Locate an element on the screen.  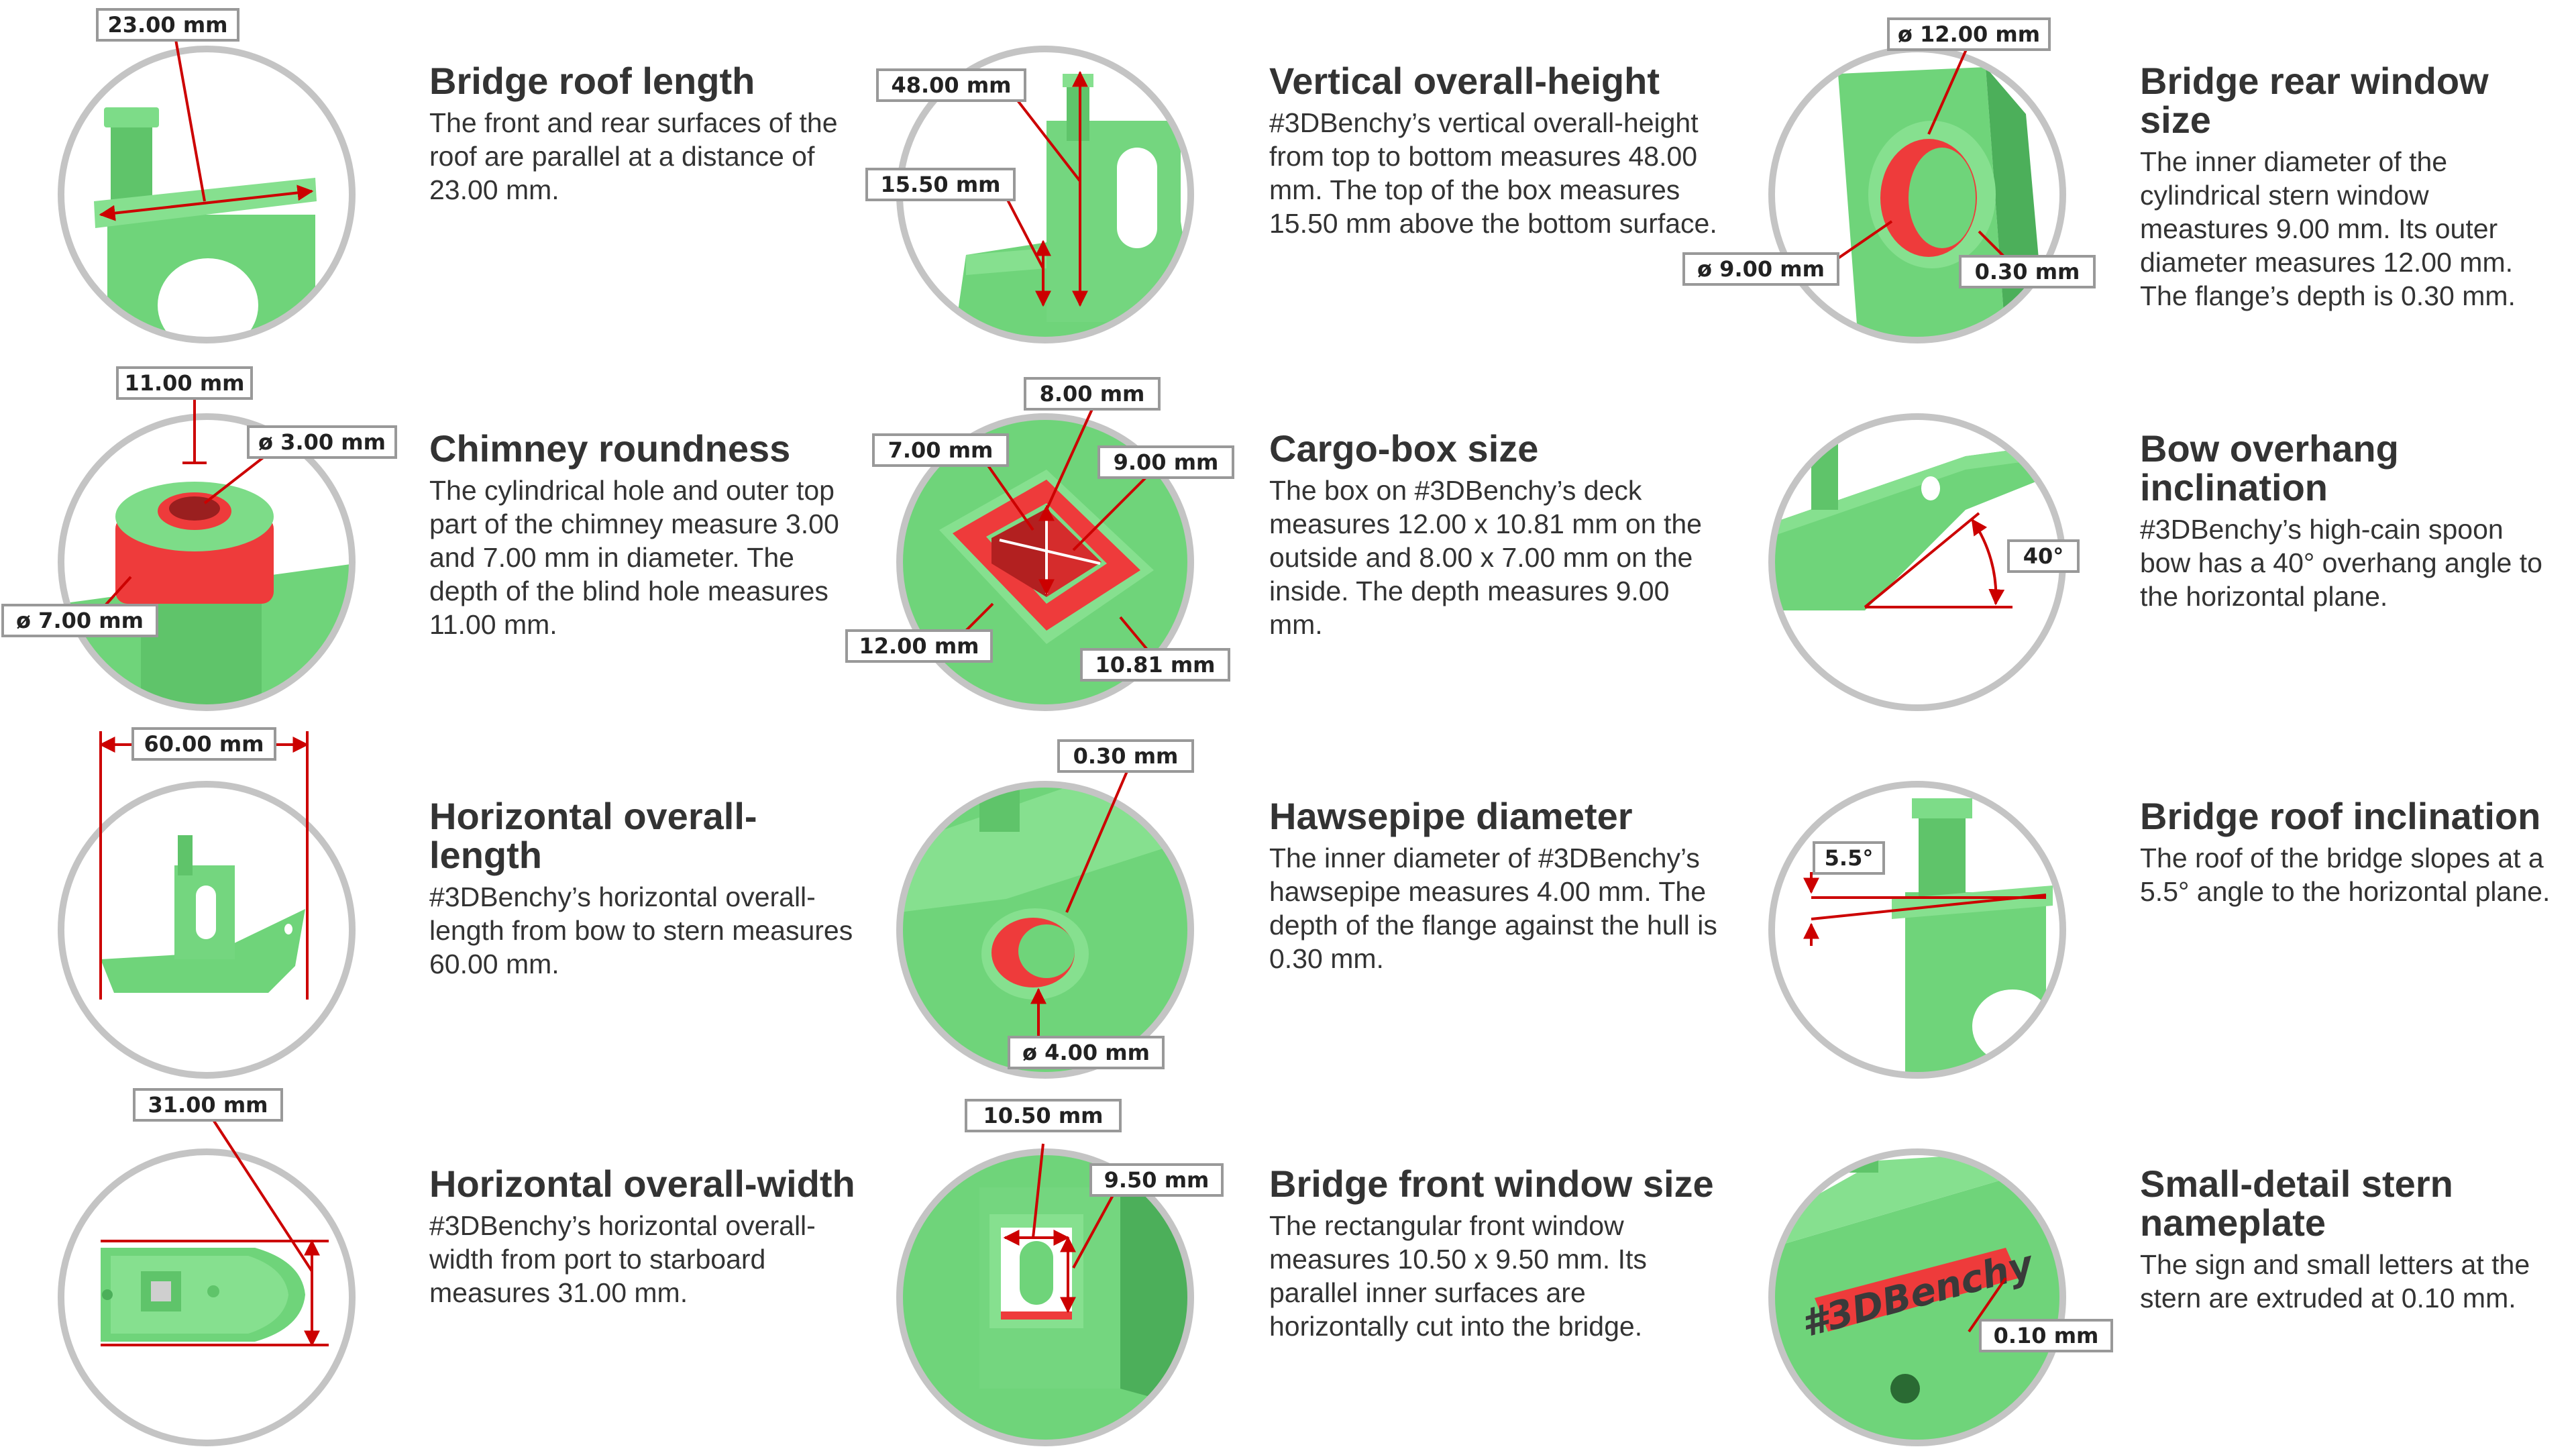
chimney-roundness-illustration: 11.00 mm ø 3.00 mm ø 7.00 mm is located at coordinates (199, 538).